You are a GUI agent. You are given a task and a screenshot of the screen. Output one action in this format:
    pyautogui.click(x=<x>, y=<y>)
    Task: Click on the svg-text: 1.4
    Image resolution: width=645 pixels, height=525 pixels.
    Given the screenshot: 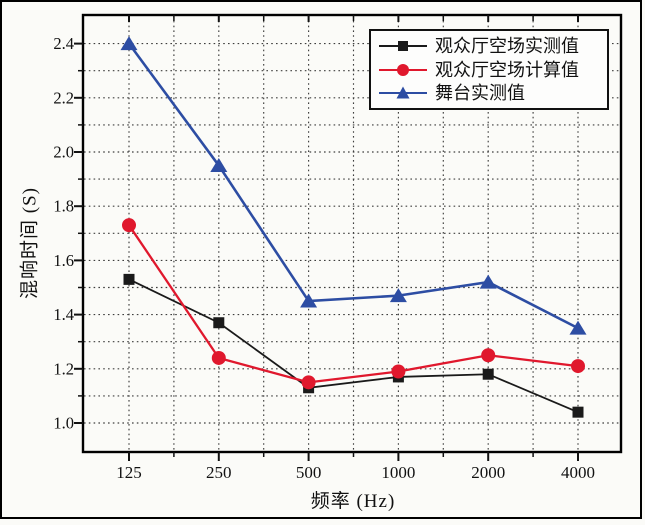 What is the action you would take?
    pyautogui.click(x=63, y=314)
    